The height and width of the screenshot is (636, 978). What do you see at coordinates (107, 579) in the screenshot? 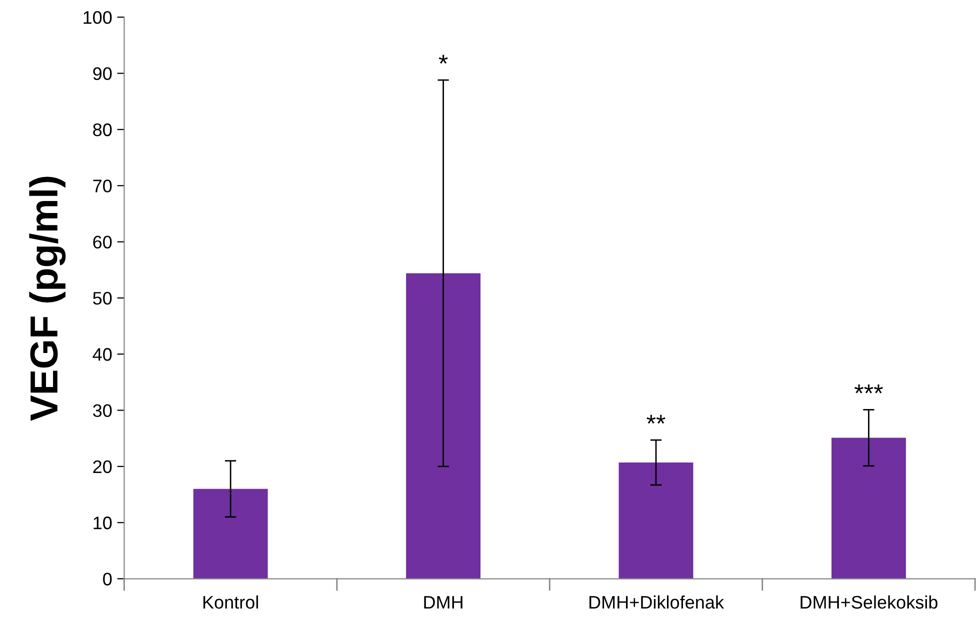
I see `y-tick-label: 0` at bounding box center [107, 579].